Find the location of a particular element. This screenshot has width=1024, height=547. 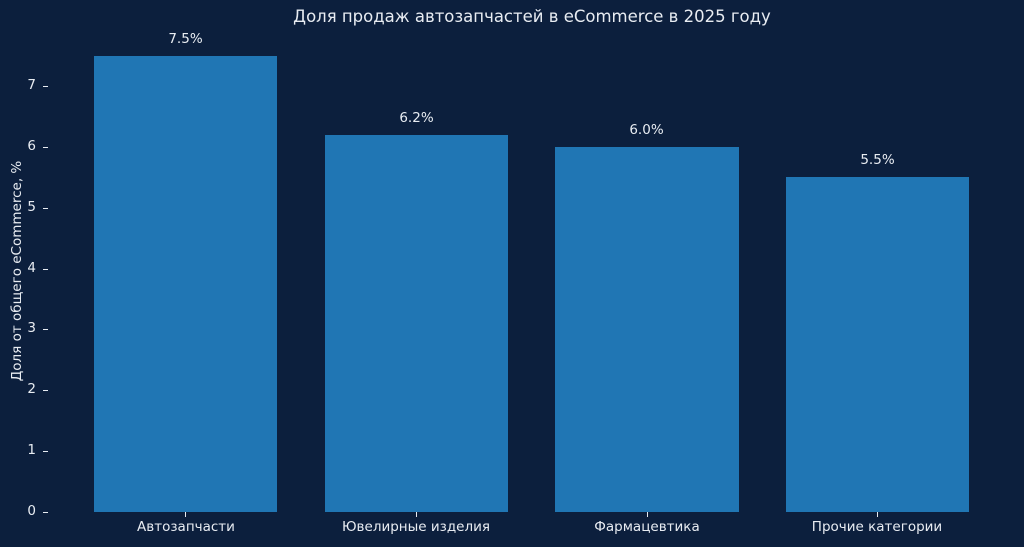

x-tick-label: Автозапчасти is located at coordinates (186, 527).